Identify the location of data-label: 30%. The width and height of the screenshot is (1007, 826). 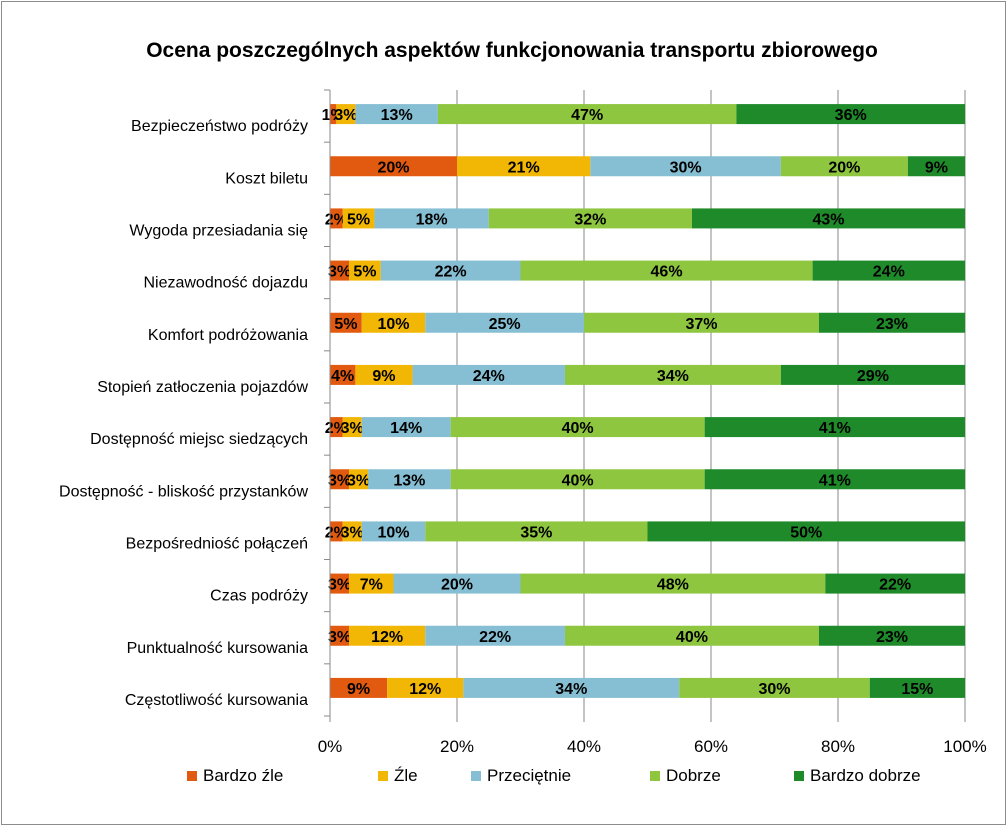
(774, 689).